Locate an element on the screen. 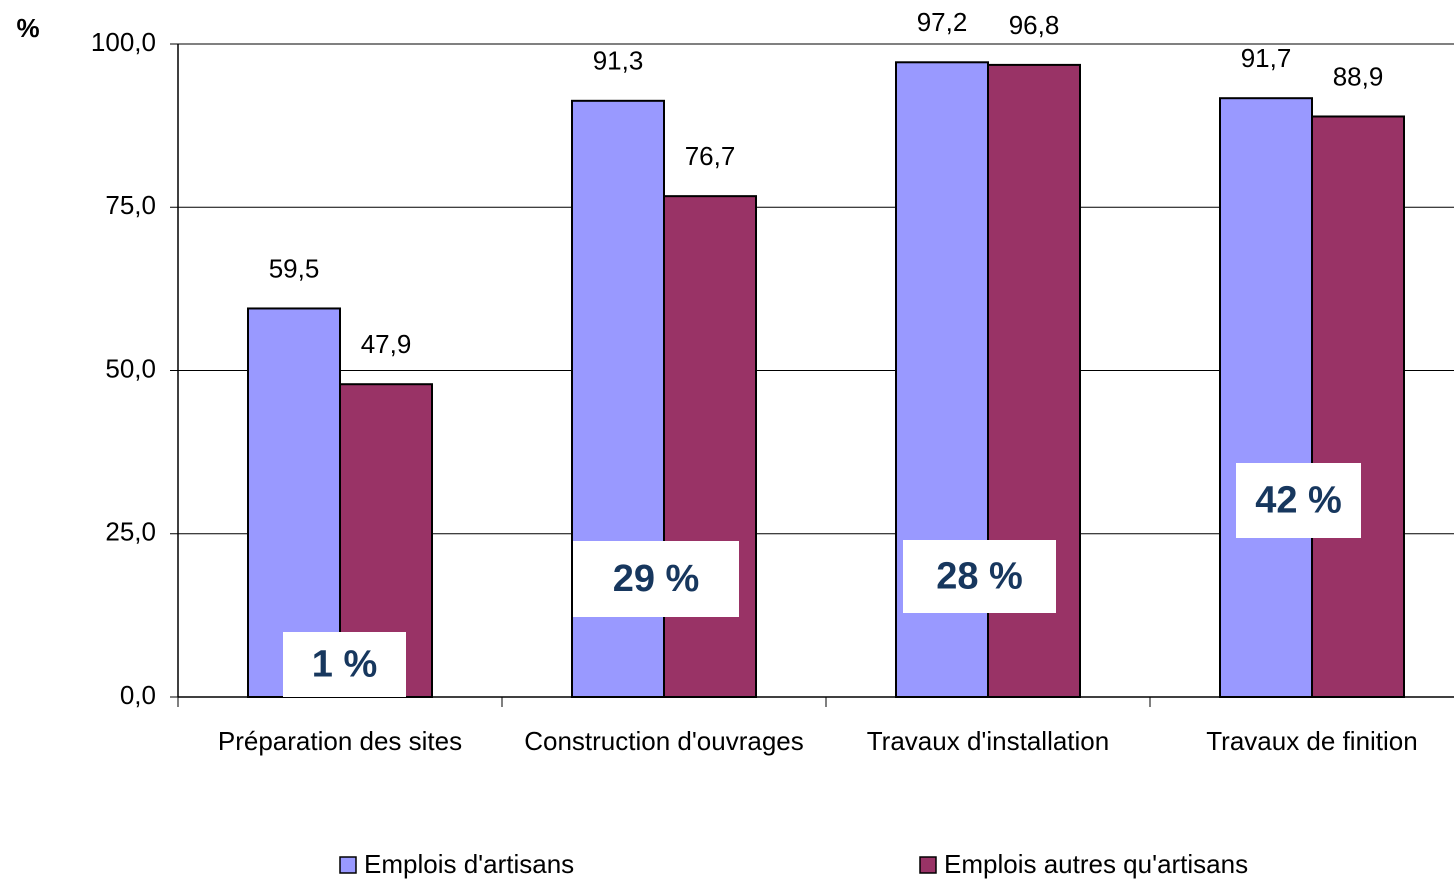  x-tick-label: Préparation des sites is located at coordinates (340, 741).